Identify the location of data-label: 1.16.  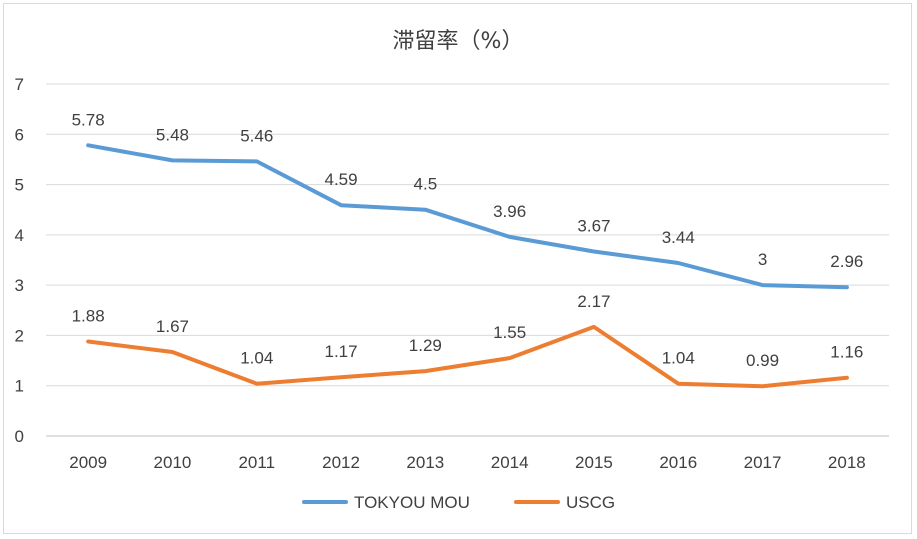
(846, 352).